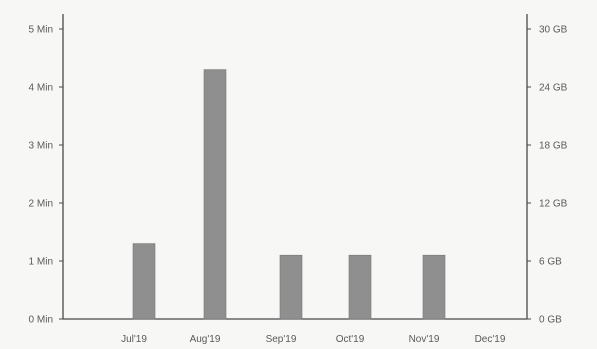 Image resolution: width=597 pixels, height=349 pixels. I want to click on x-tick-label: Nov'19, so click(424, 339).